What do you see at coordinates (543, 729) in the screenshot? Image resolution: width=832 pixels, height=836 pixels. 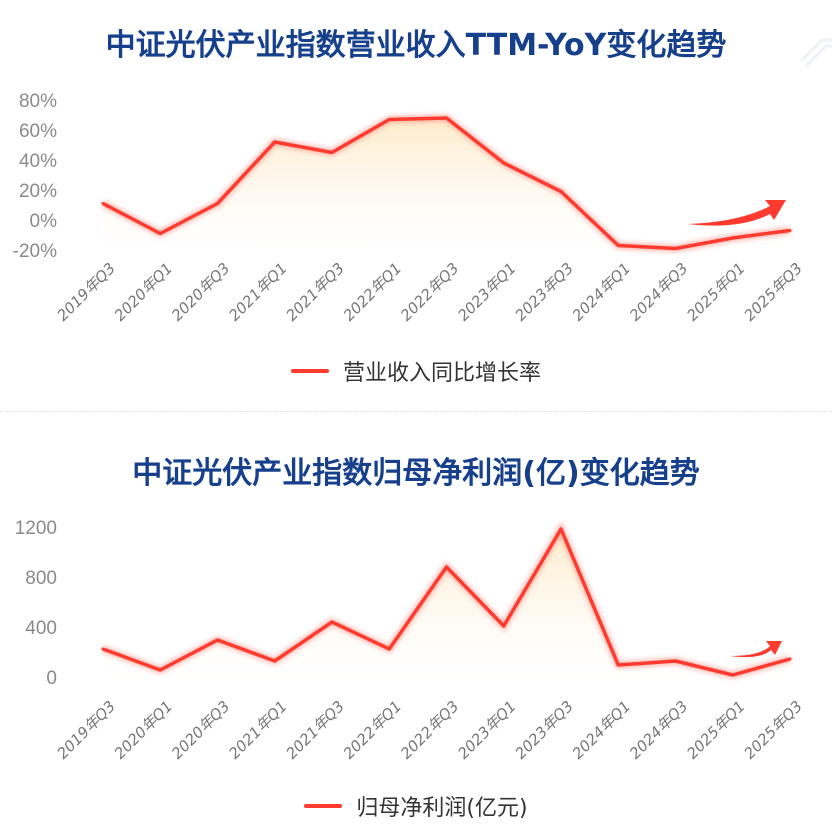 I see `x-tick-label: 2023年Q3` at bounding box center [543, 729].